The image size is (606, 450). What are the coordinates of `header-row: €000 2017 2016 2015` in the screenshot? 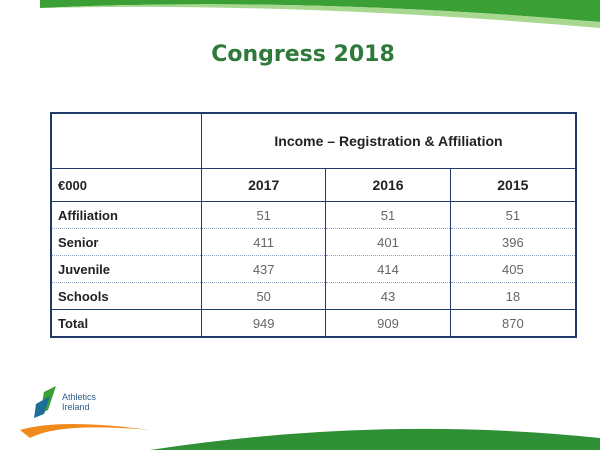 It's located at (313, 185).